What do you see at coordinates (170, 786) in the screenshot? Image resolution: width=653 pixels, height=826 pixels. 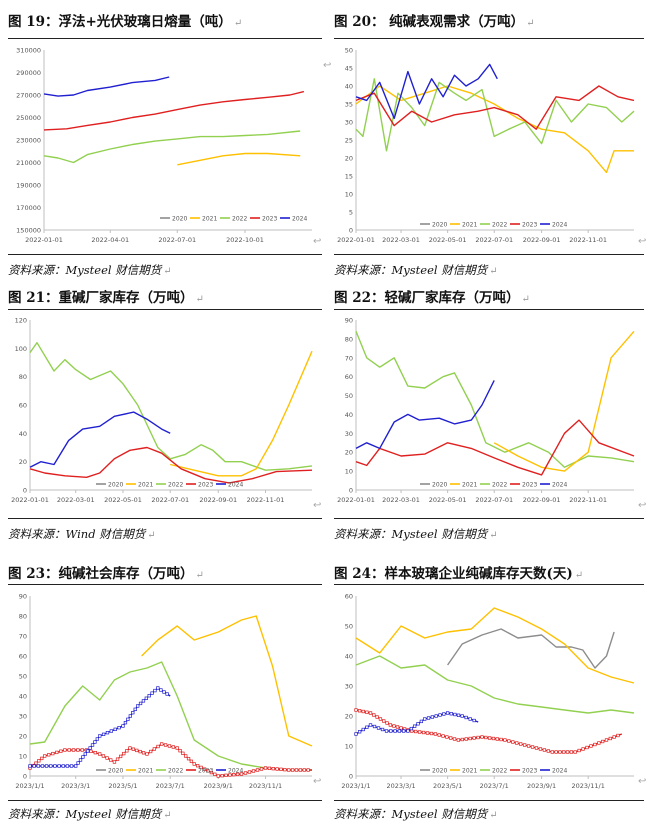 I see `x-tick-label: 2023/7/1` at bounding box center [170, 786].